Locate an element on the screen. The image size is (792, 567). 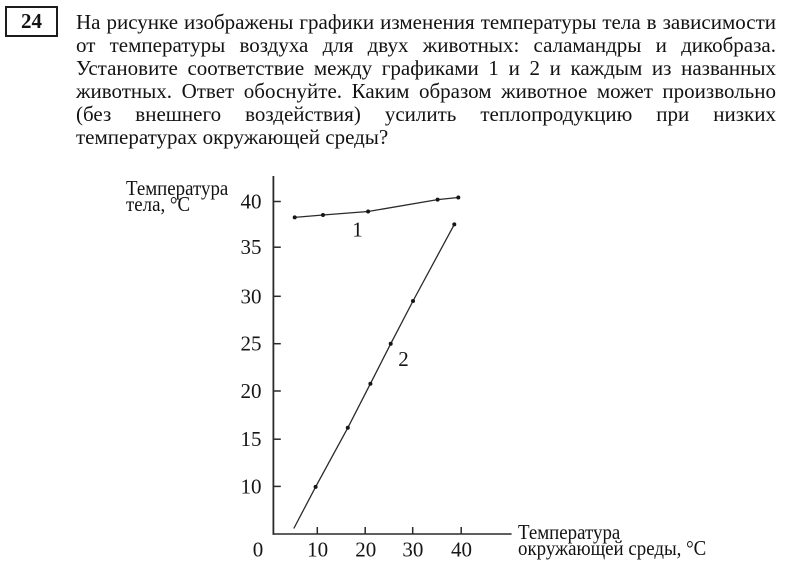
svg-text: 15 is located at coordinates (251, 439).